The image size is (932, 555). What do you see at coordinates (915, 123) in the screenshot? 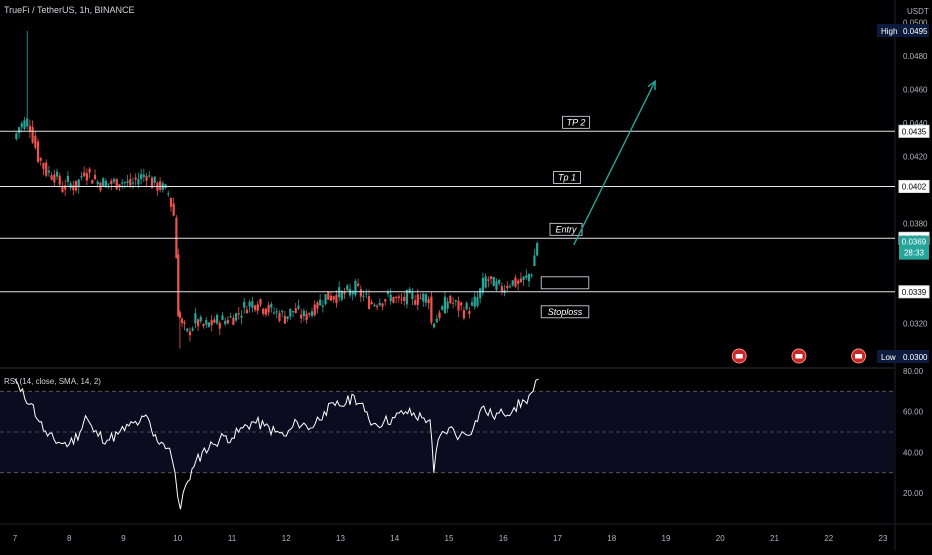
I see `price-tick-label: 0.0440` at bounding box center [915, 123].